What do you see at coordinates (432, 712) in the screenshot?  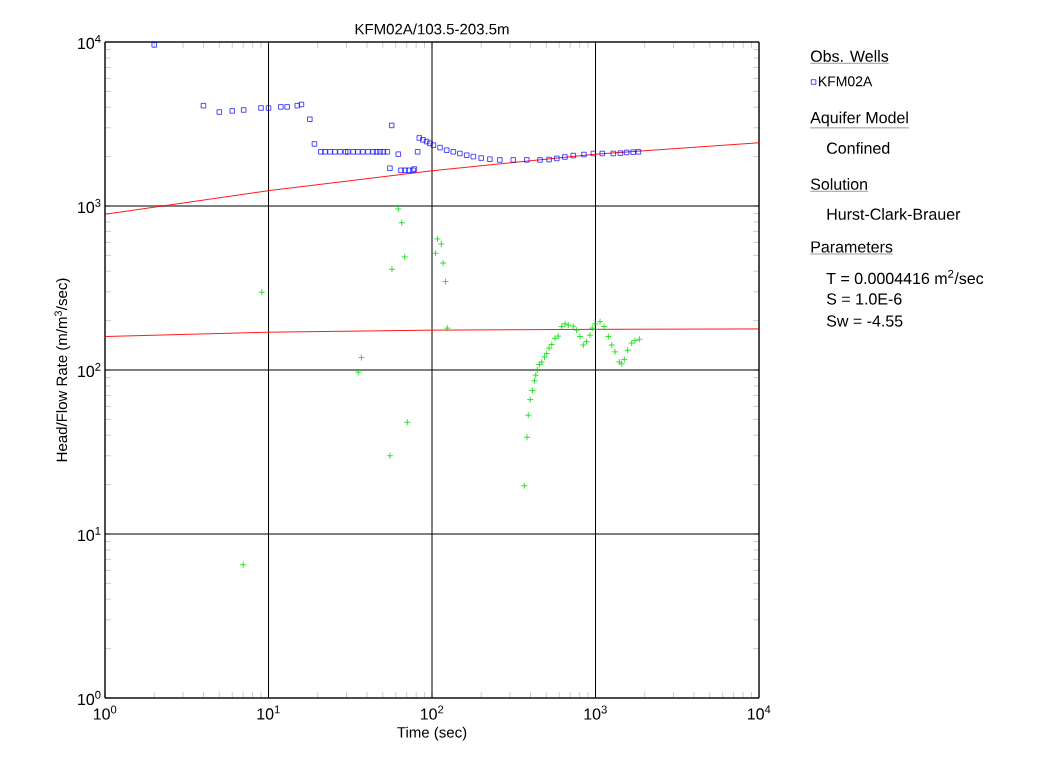 I see `x-tick-label: 10$^{2}$` at bounding box center [432, 712].